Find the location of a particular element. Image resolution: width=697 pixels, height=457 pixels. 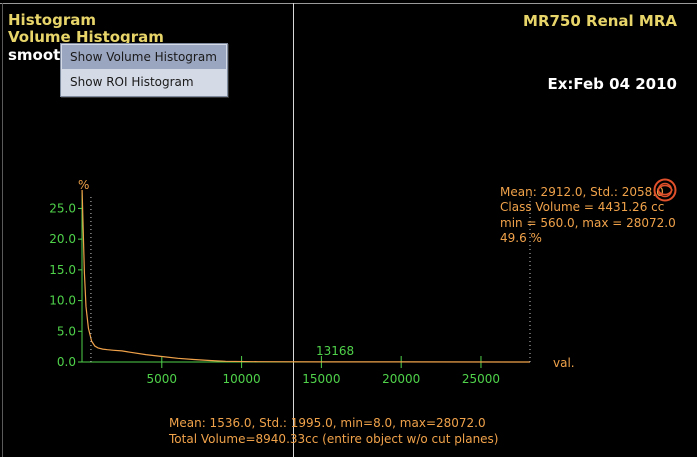

y-tick-label: 25.0 is located at coordinates (62, 208).